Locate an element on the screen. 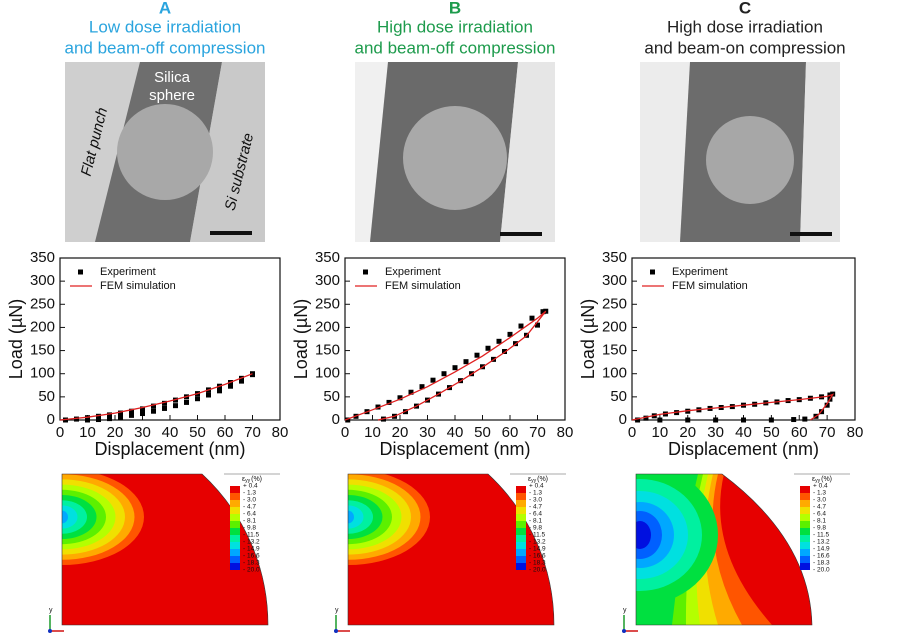  legend-title-part: yy is located at coordinates (534, 481).